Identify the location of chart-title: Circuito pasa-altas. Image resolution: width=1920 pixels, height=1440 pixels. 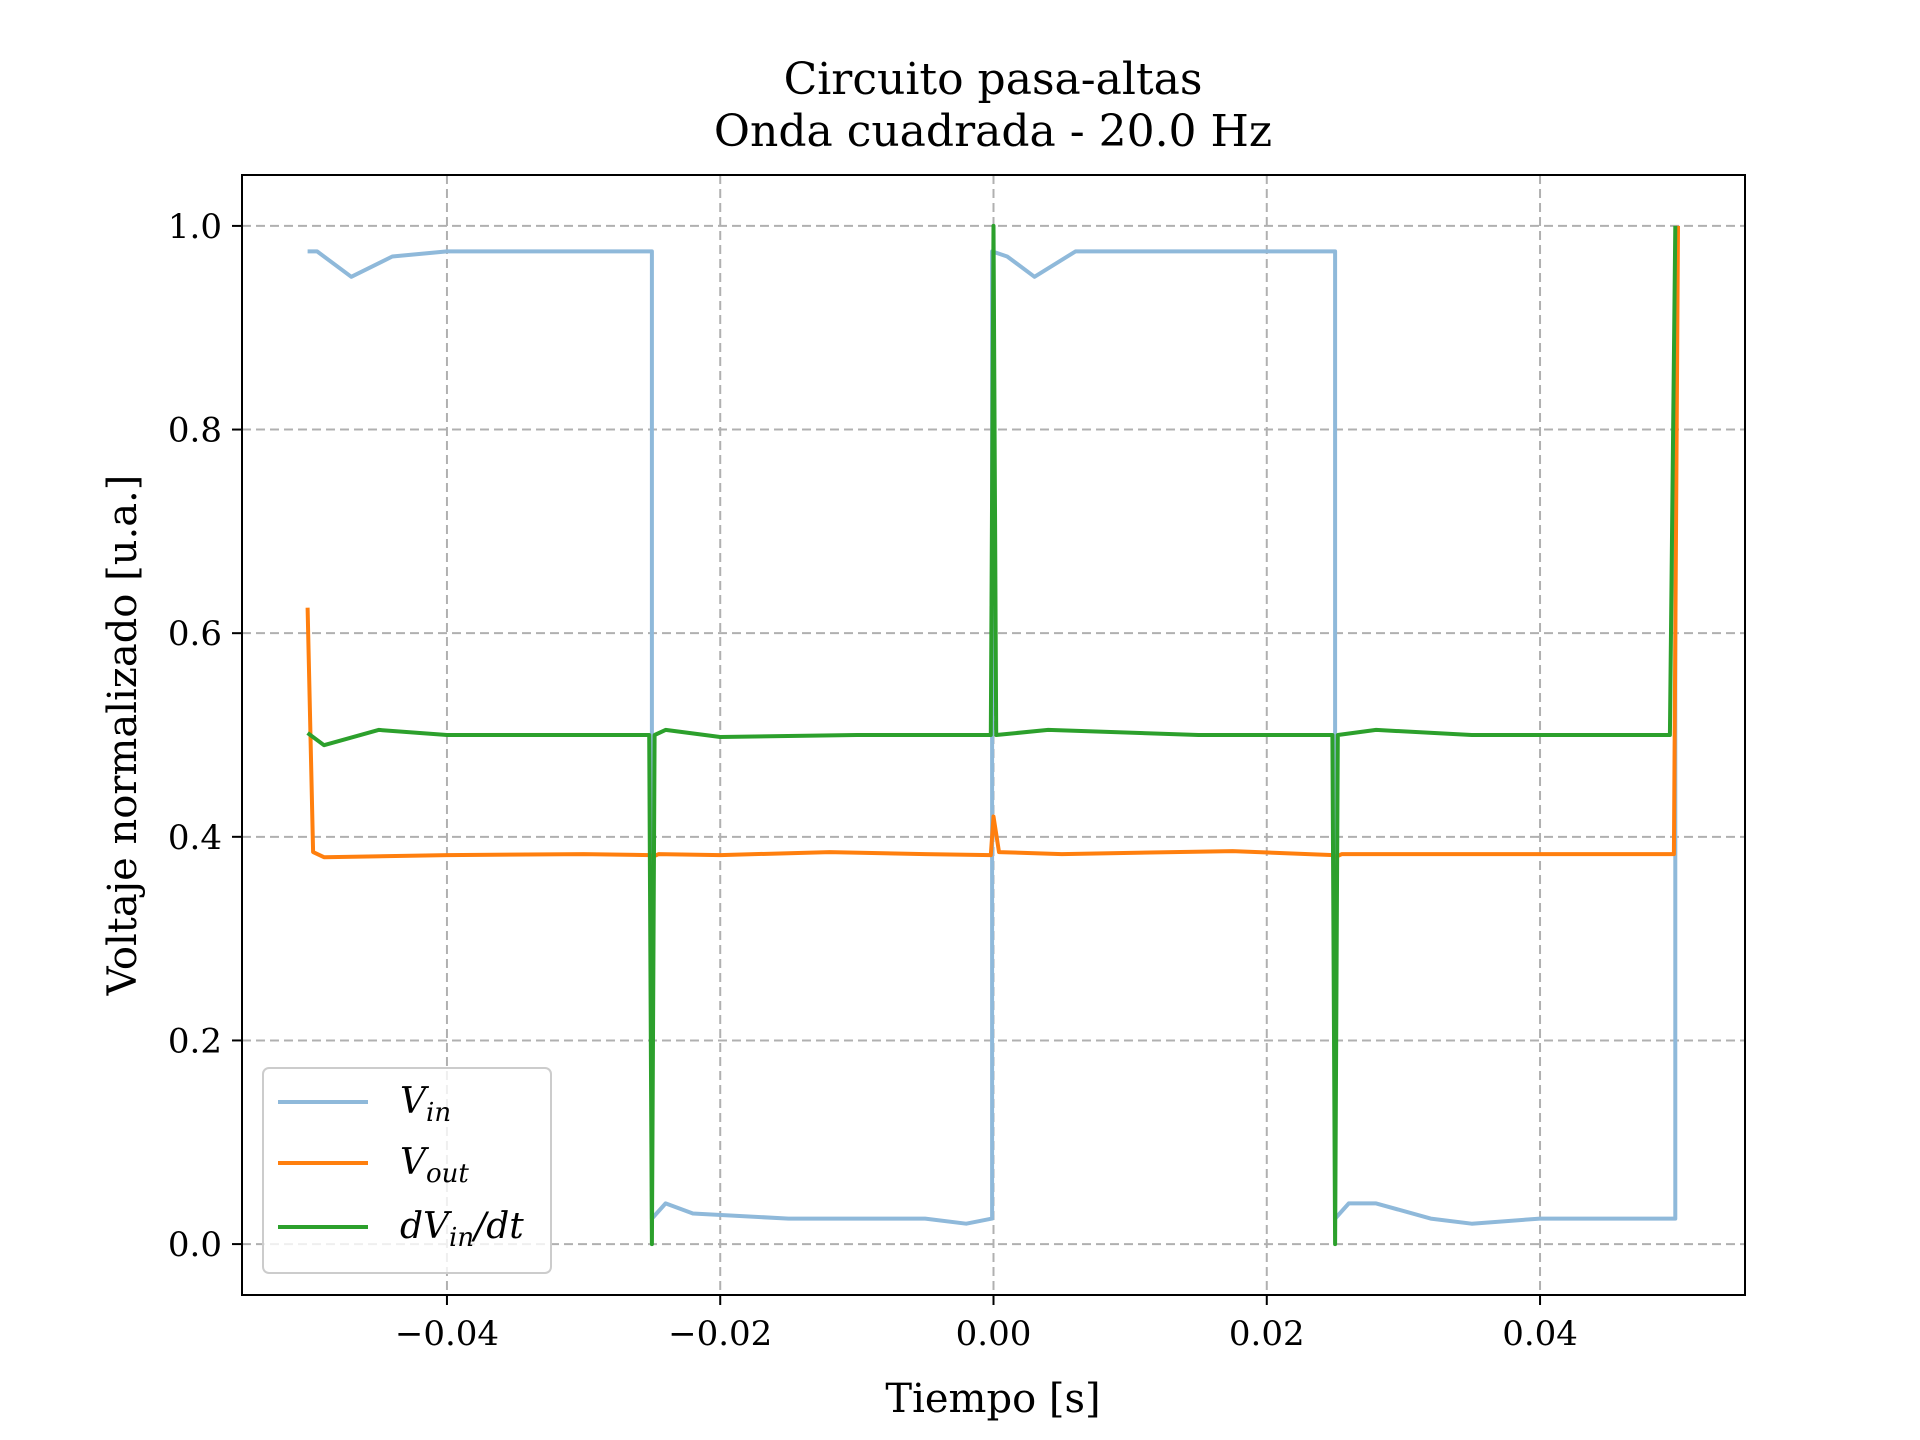
(993, 79).